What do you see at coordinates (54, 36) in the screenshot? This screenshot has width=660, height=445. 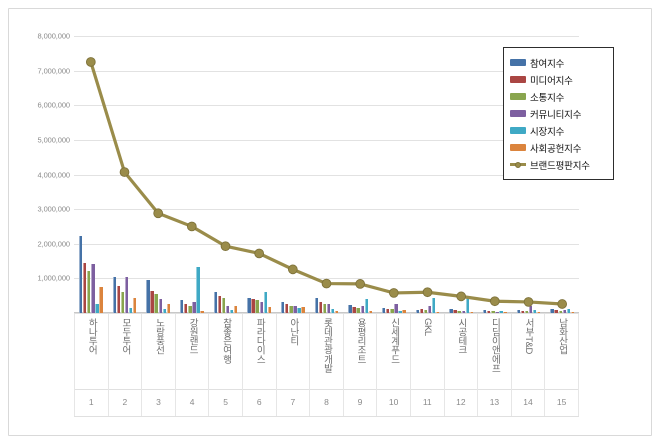 I see `y-axis-tick-label: 8,000,000` at bounding box center [54, 36].